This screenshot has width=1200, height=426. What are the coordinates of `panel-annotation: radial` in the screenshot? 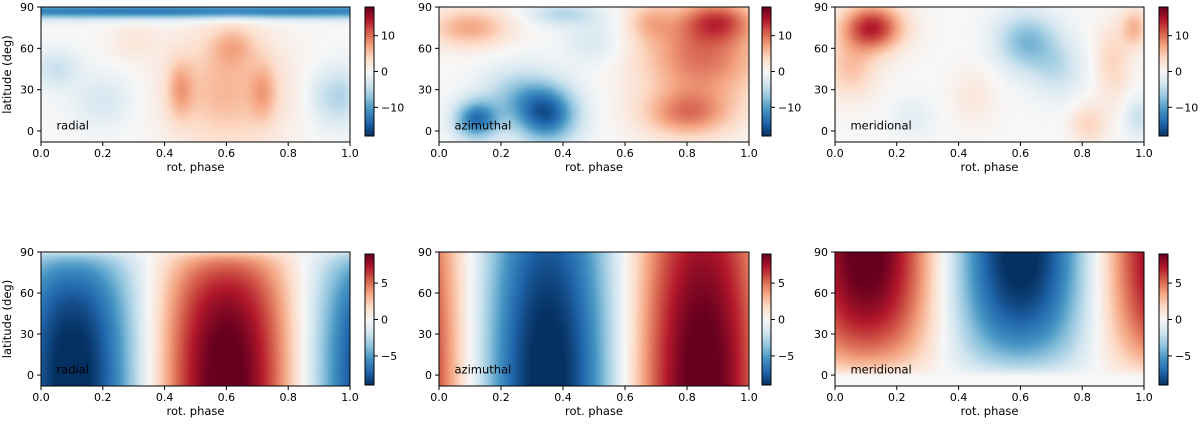 It's located at (72, 125).